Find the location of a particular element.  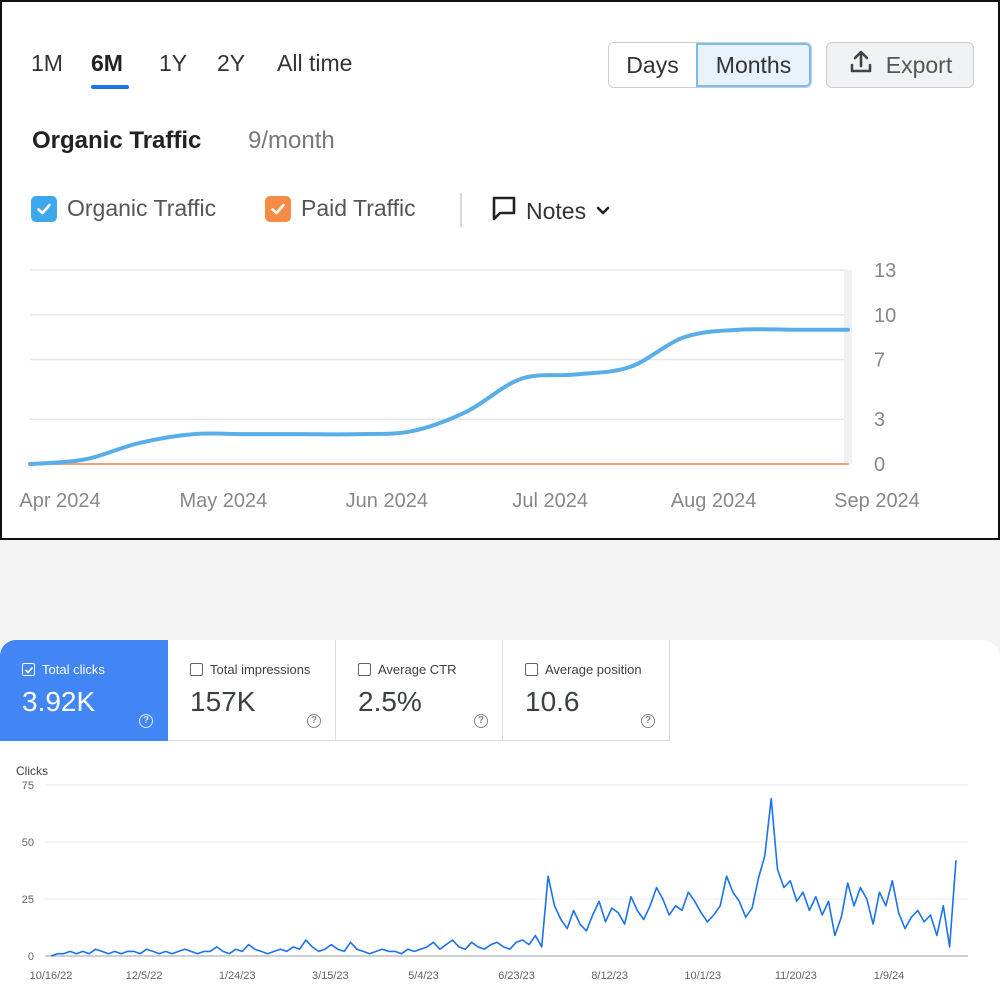

legend-organic-label: Organic Traffic is located at coordinates (142, 208).